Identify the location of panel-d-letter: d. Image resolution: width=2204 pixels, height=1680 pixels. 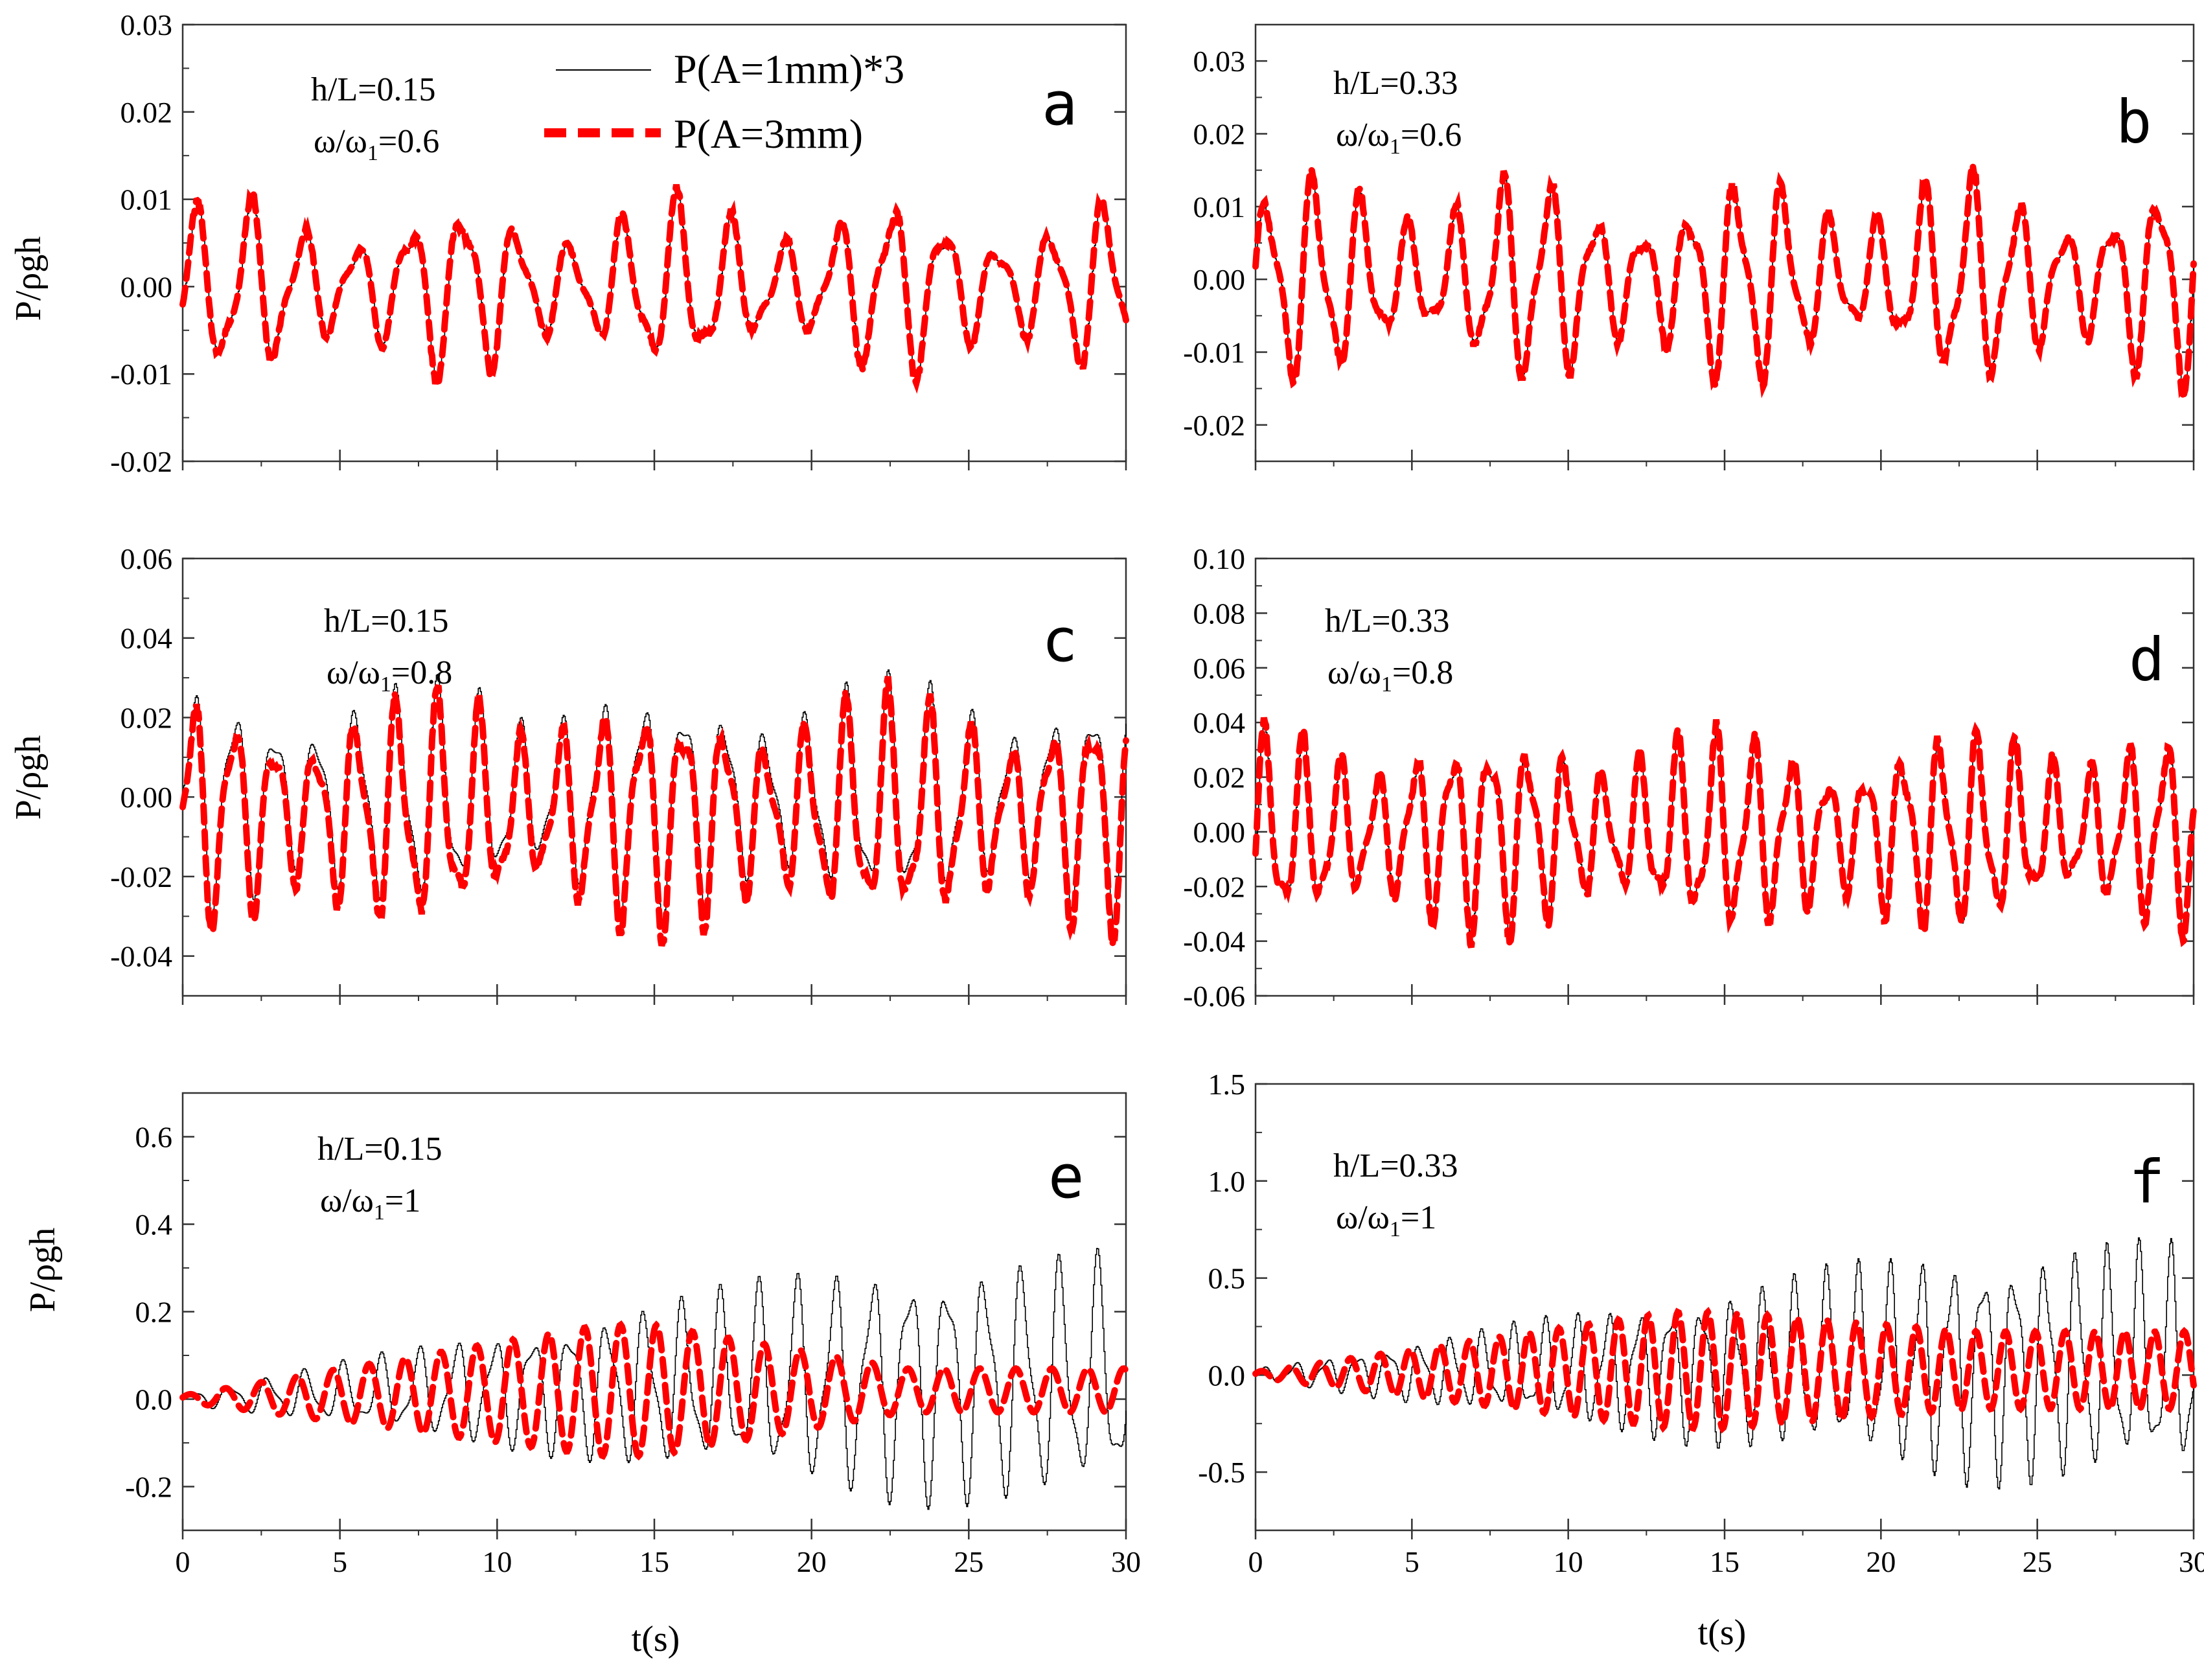
(2146, 660).